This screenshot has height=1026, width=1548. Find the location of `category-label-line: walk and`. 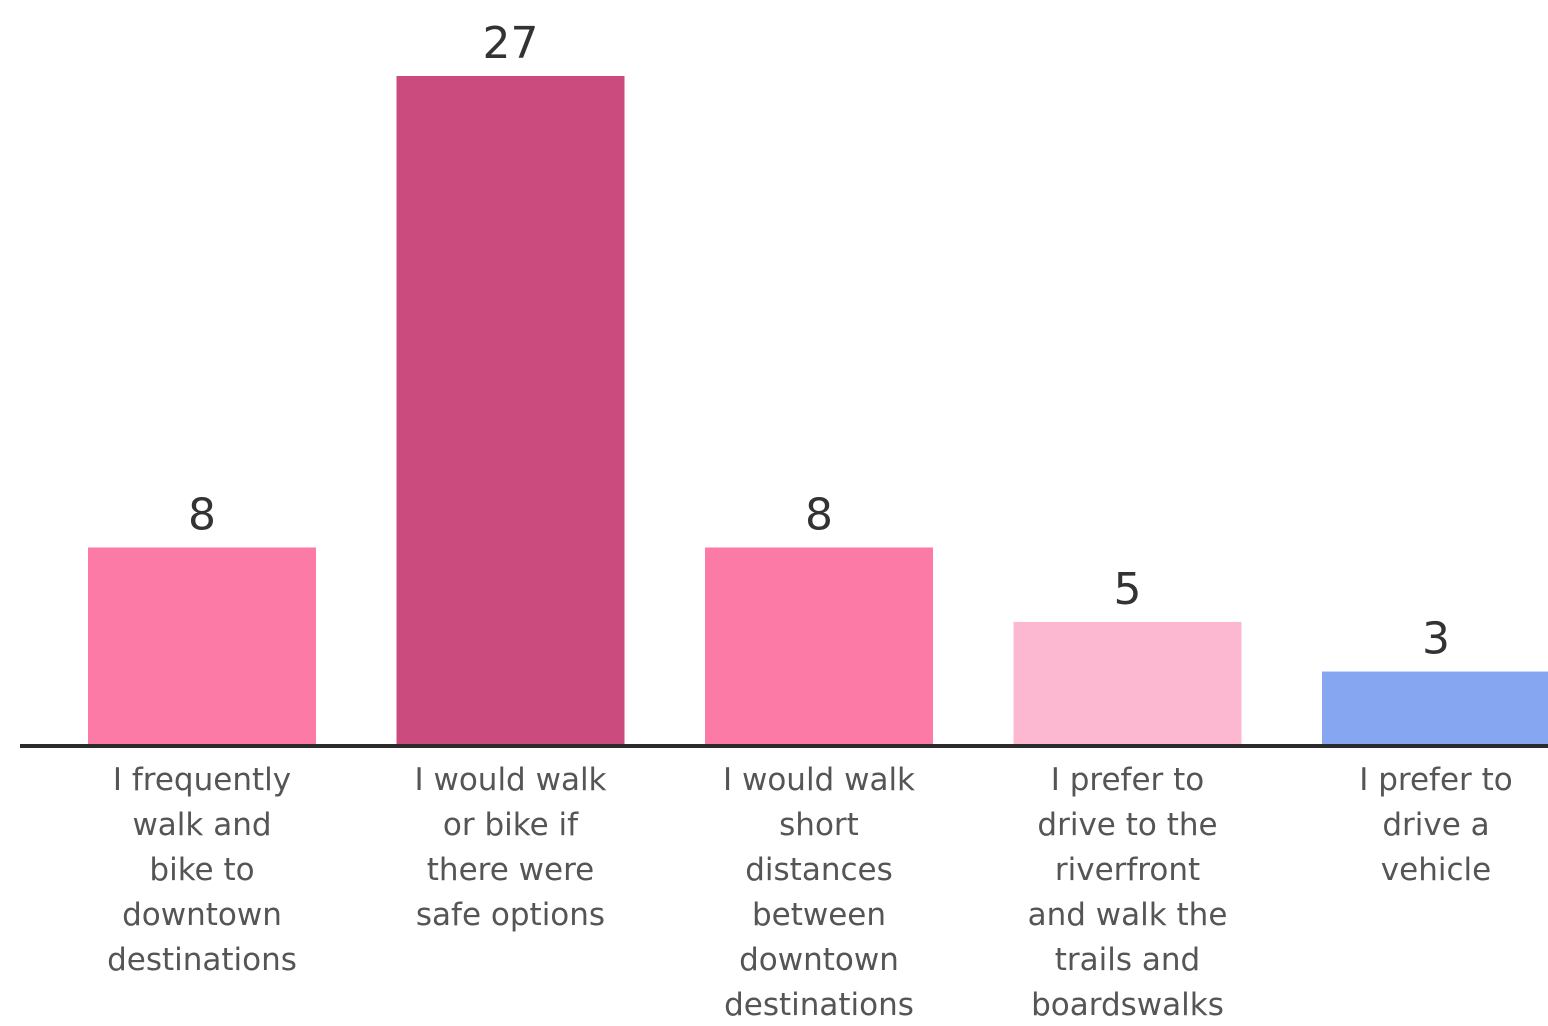

category-label-line: walk and is located at coordinates (201, 825).